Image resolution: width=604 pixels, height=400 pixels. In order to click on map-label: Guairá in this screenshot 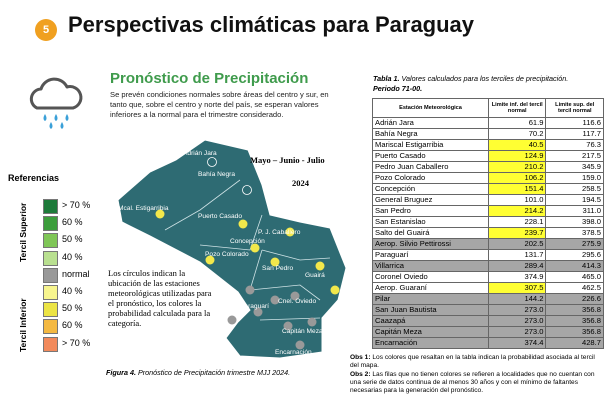, I will do `click(315, 275)`.